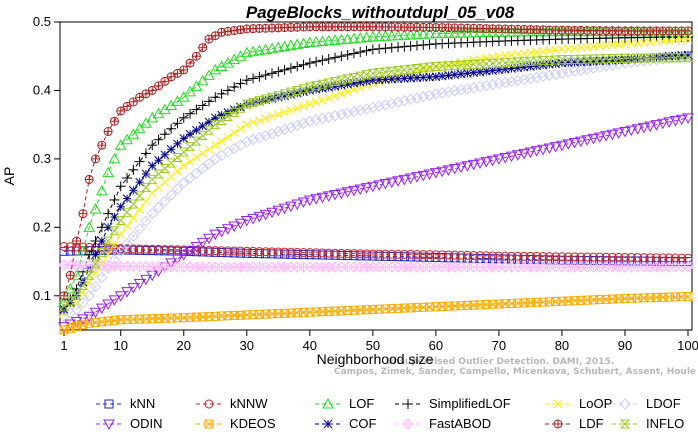  Describe the element at coordinates (625, 404) in the screenshot. I see `legend-marker-ldof` at that location.